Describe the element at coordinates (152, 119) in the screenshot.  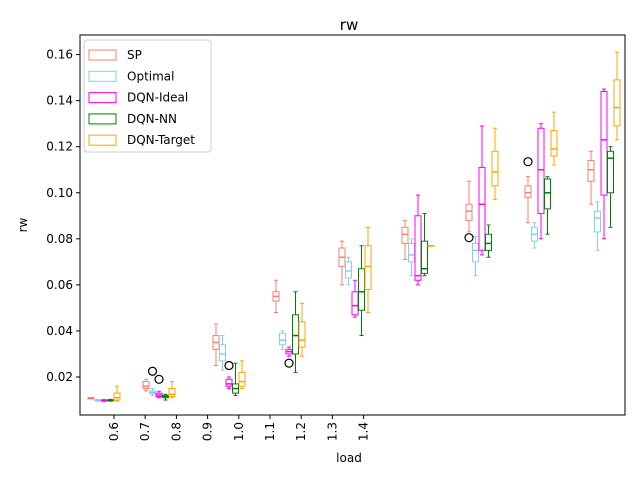
I see `legend-label: DQN-NN` at that location.